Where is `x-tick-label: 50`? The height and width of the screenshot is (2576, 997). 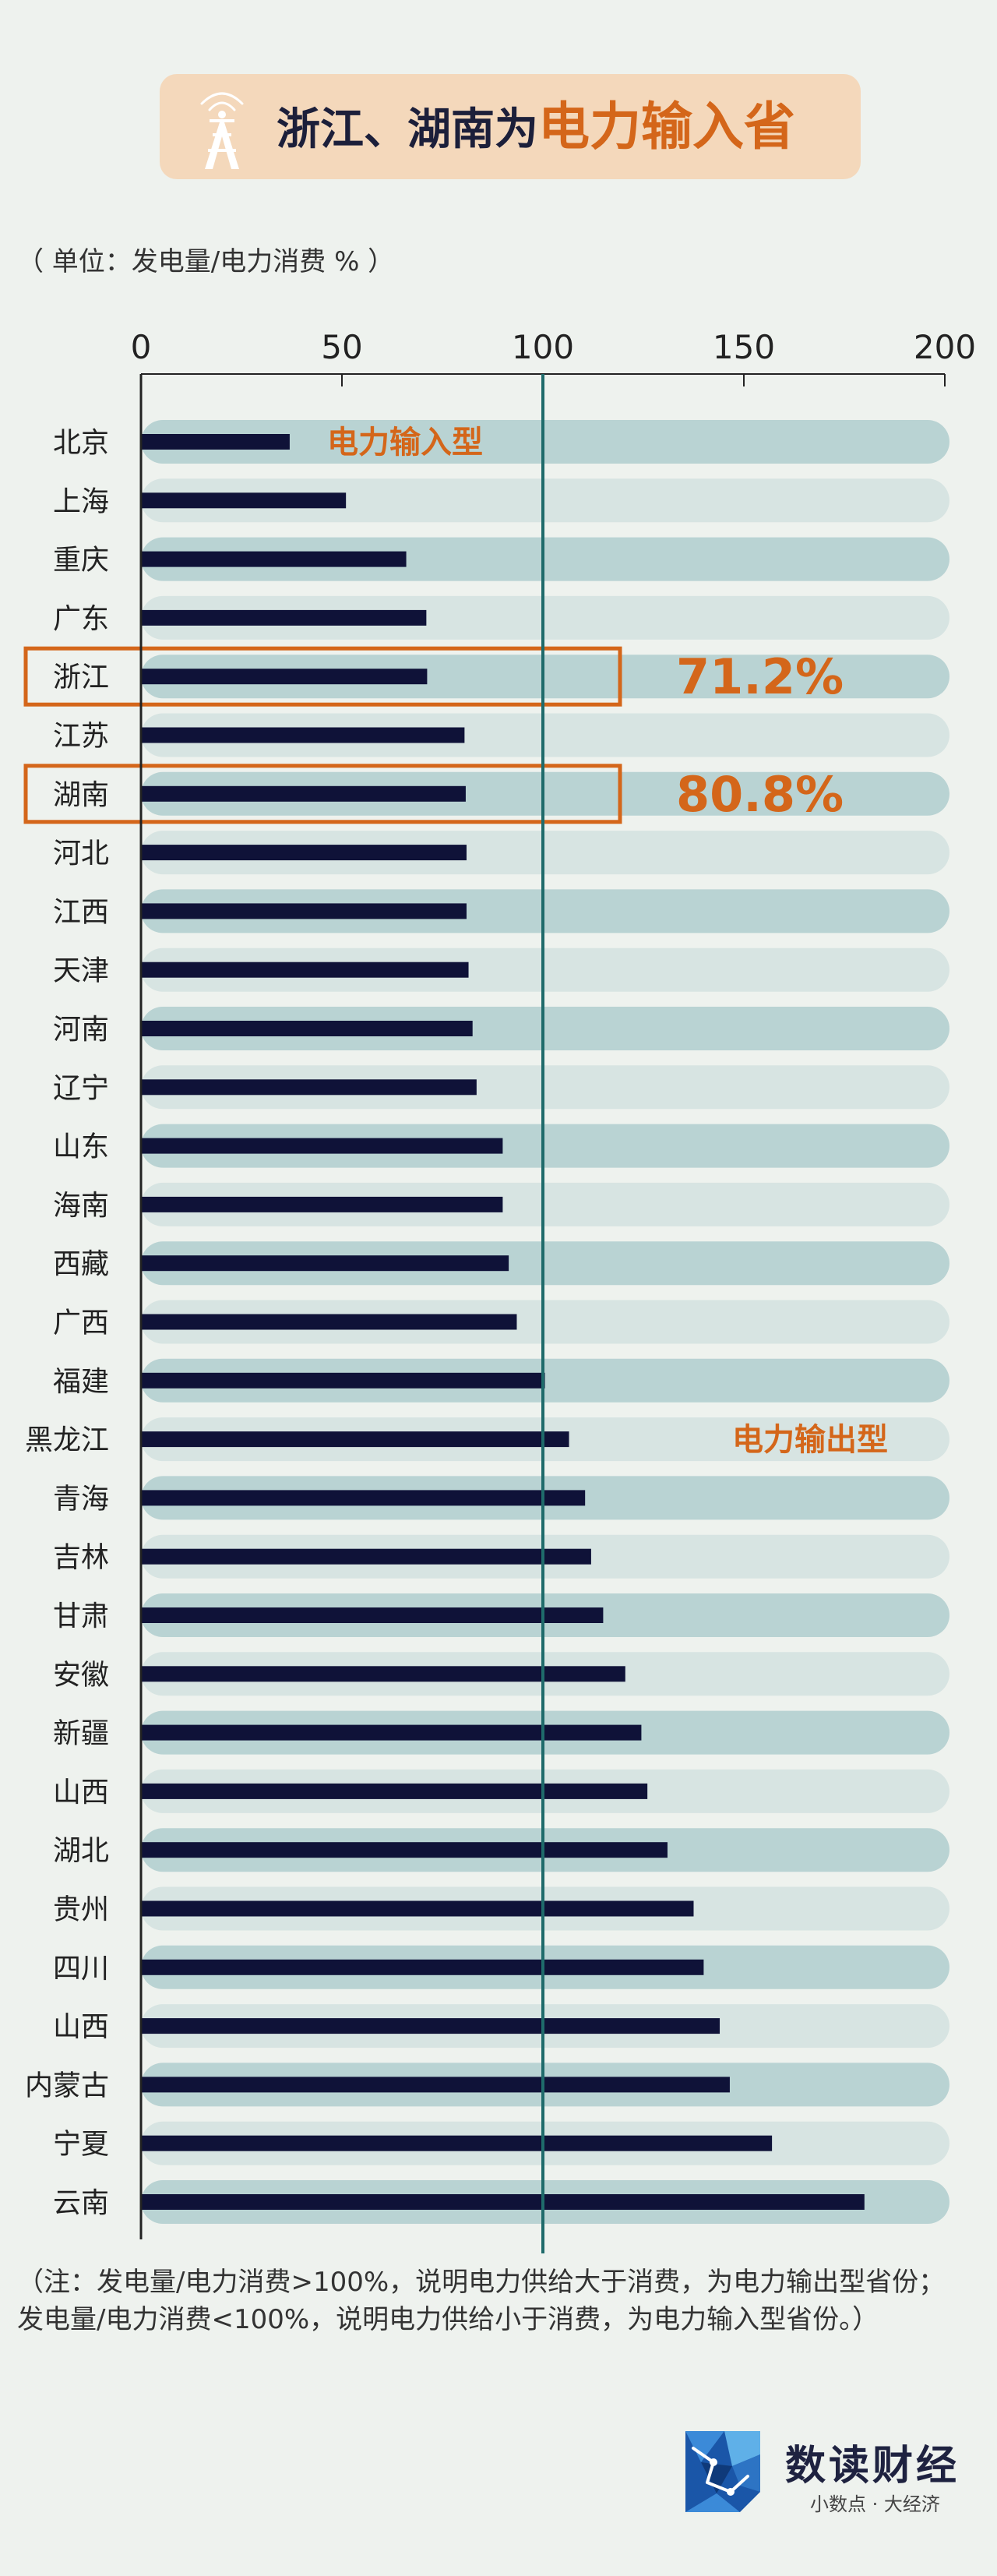
x-tick-label: 50 is located at coordinates (341, 347).